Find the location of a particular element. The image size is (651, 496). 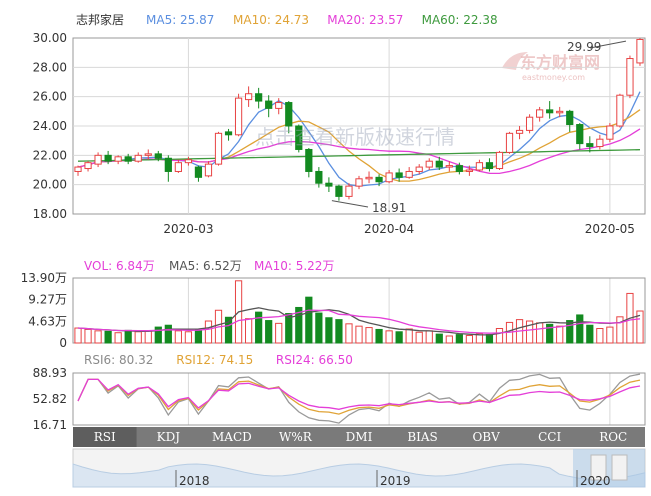

vol-ma10-line is located at coordinates (359, 321).